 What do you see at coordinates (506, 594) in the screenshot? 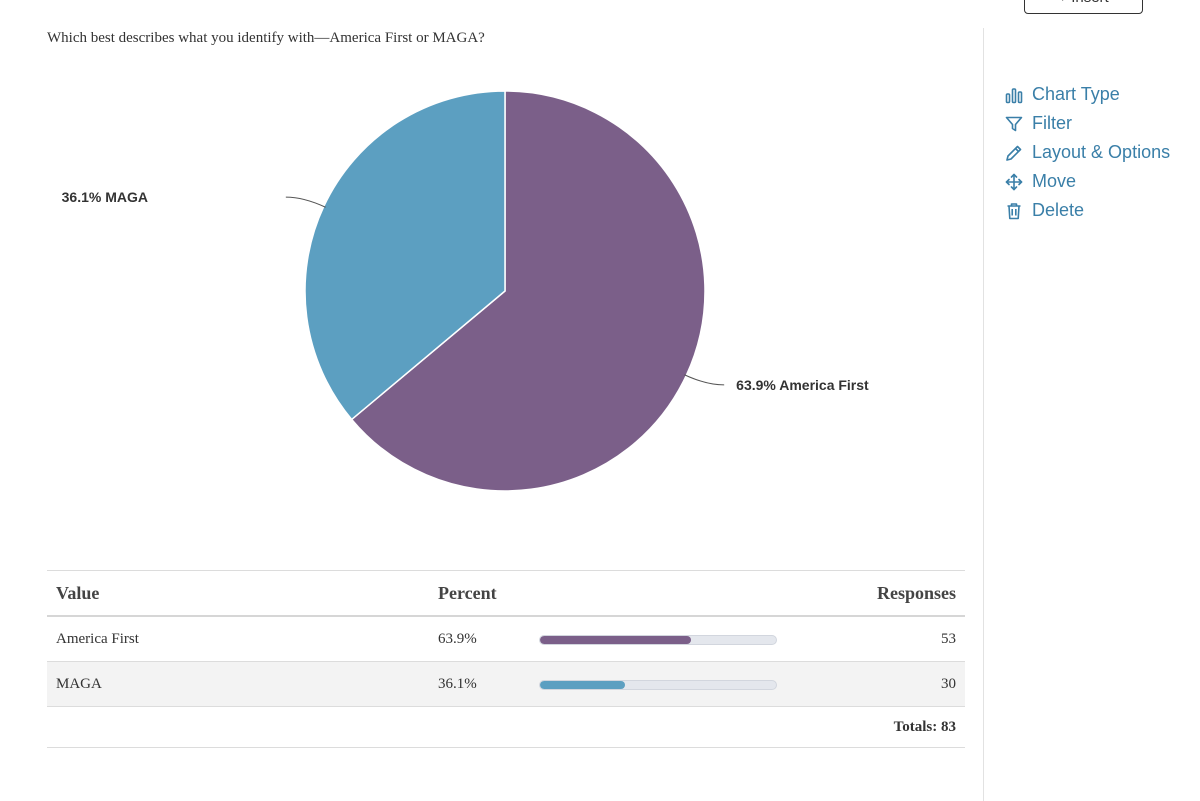
I see `table-header: Value Percent Responses` at bounding box center [506, 594].